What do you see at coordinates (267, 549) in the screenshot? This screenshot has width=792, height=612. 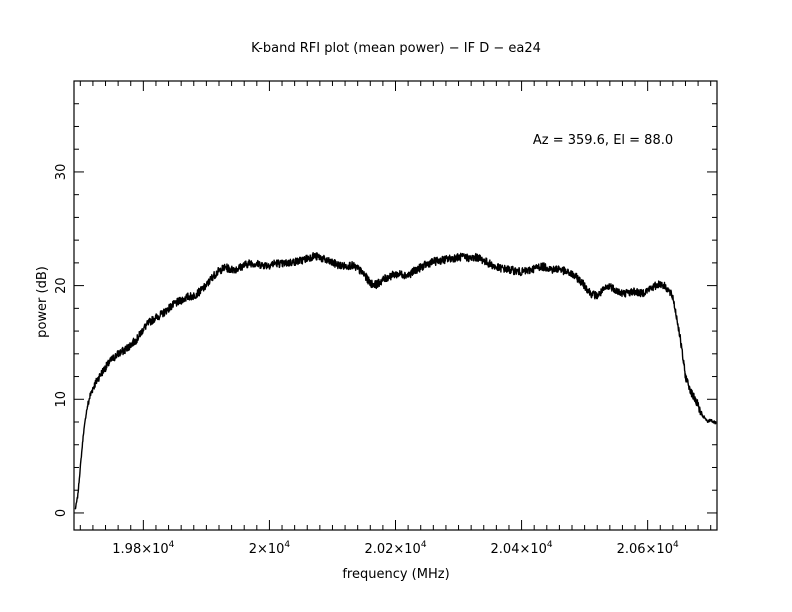 I see `x-tick-mantissa: 2×10` at bounding box center [267, 549].